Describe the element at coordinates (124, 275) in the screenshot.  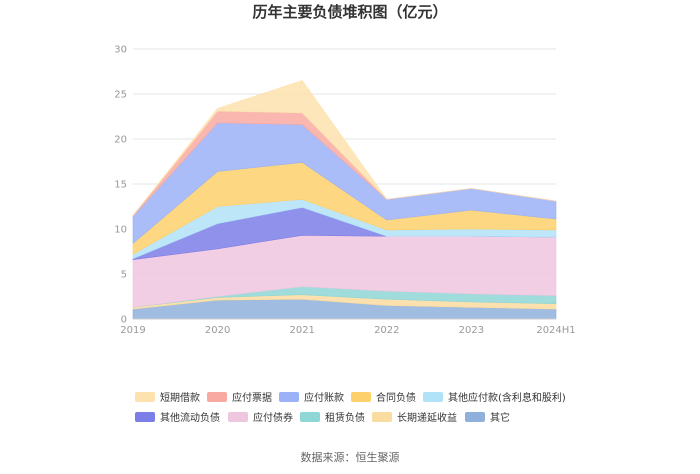
I see `y-tick-label: 5` at that location.